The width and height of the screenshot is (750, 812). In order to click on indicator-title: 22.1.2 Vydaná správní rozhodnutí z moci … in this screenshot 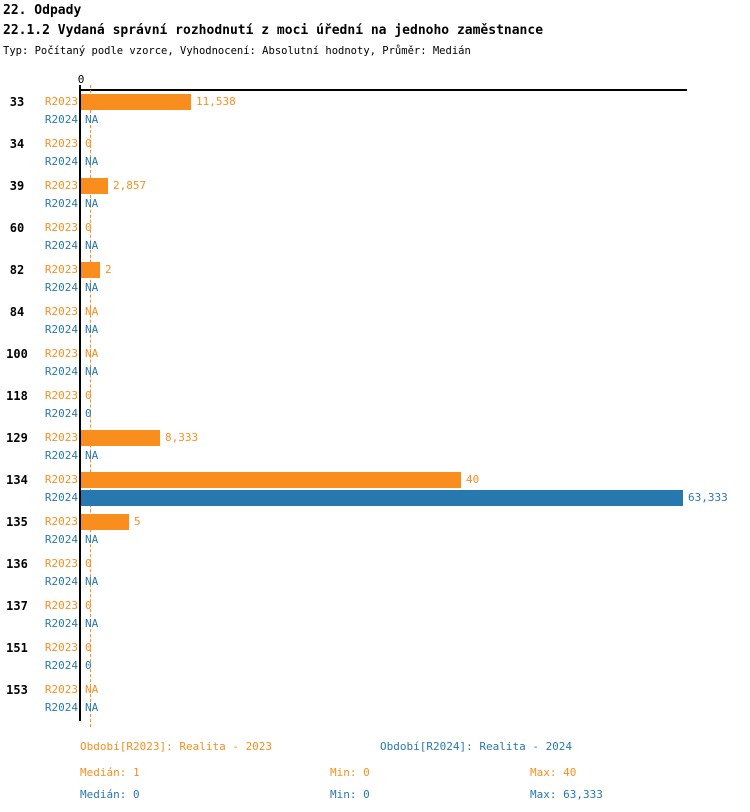, I will do `click(273, 30)`.